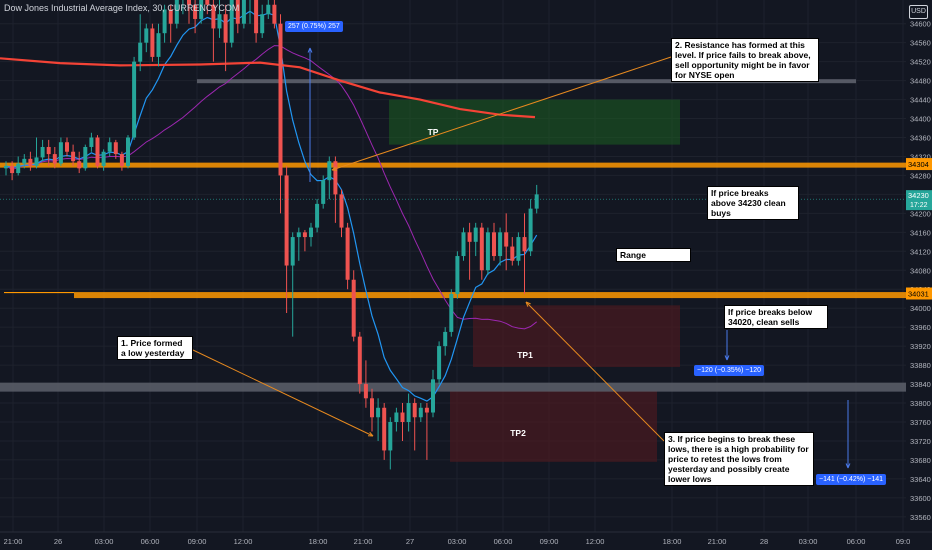 This screenshot has width=932, height=550. What do you see at coordinates (920, 441) in the screenshot?
I see `price-tick-label: 33720` at bounding box center [920, 441].